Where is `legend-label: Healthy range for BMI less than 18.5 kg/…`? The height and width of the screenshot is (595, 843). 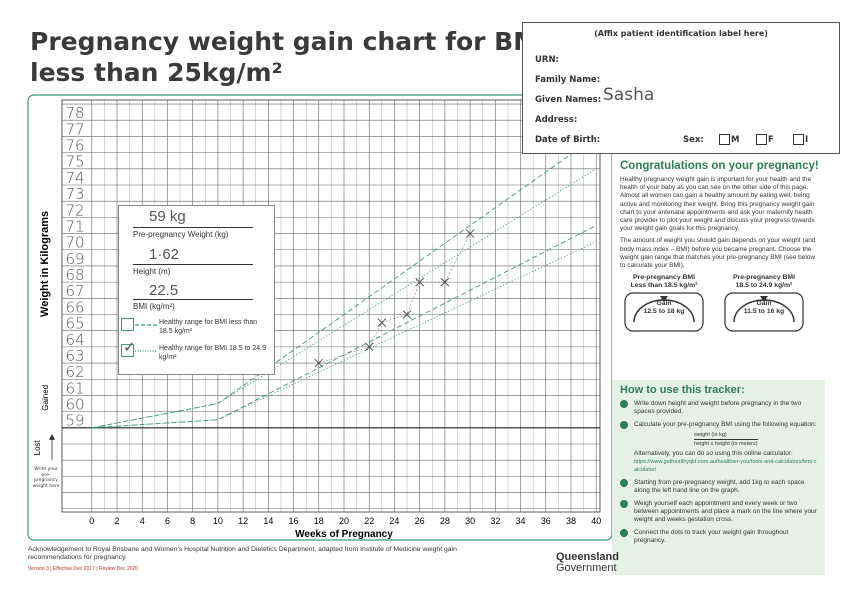
legend-label: Healthy range for BMI less than 18.5 kg/… is located at coordinates (208, 327).